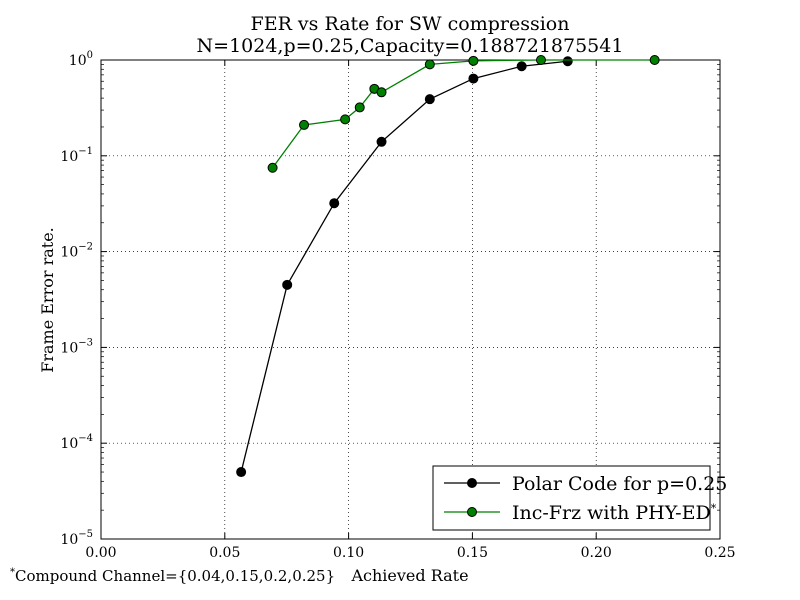 This screenshot has width=800, height=600. Describe the element at coordinates (472, 553) in the screenshot. I see `x-tick-label: 0.15` at that location.